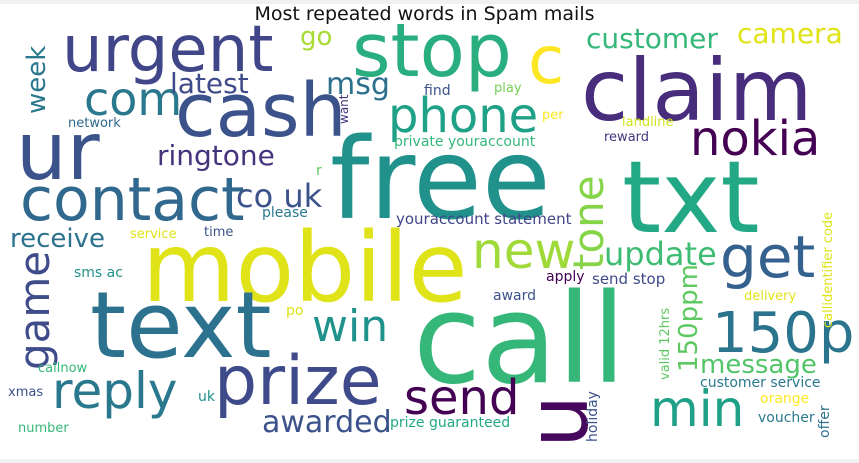 The width and height of the screenshot is (859, 463). Describe the element at coordinates (261, 111) in the screenshot. I see `word-cash: cash` at that location.